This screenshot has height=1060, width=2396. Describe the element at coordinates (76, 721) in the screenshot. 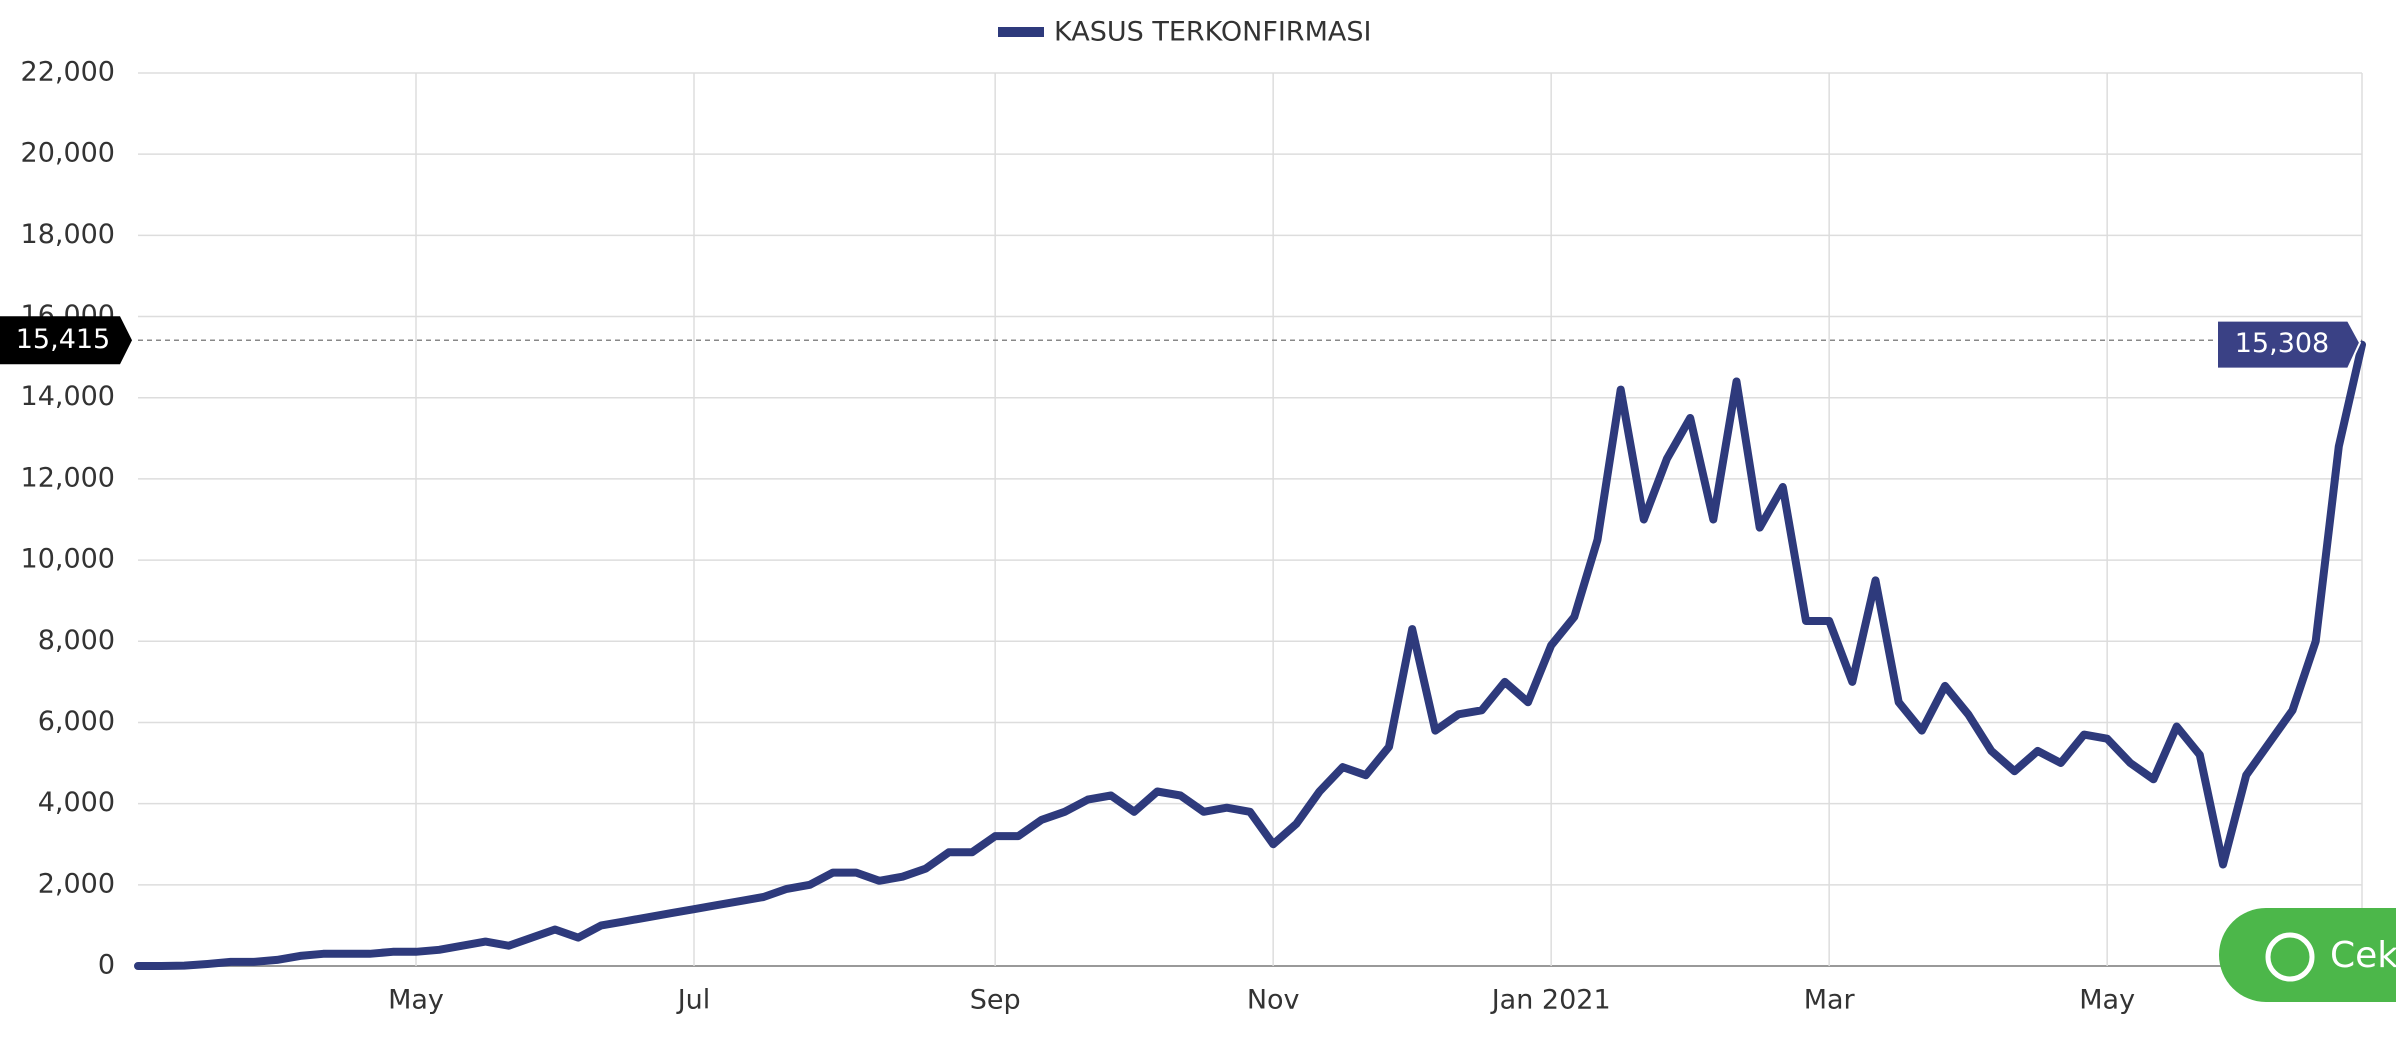

I see `y-tick-label: 6,000` at that location.